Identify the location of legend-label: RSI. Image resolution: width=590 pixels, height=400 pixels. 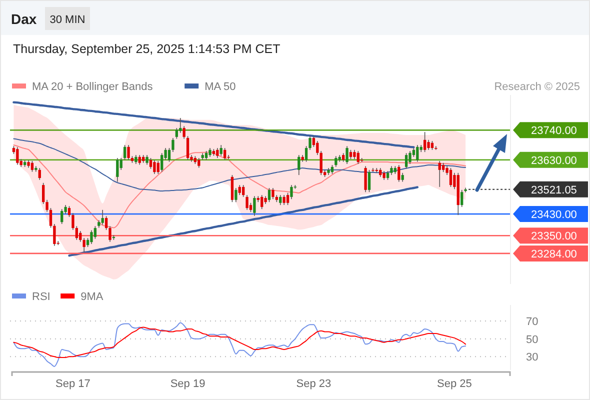
(41, 297).